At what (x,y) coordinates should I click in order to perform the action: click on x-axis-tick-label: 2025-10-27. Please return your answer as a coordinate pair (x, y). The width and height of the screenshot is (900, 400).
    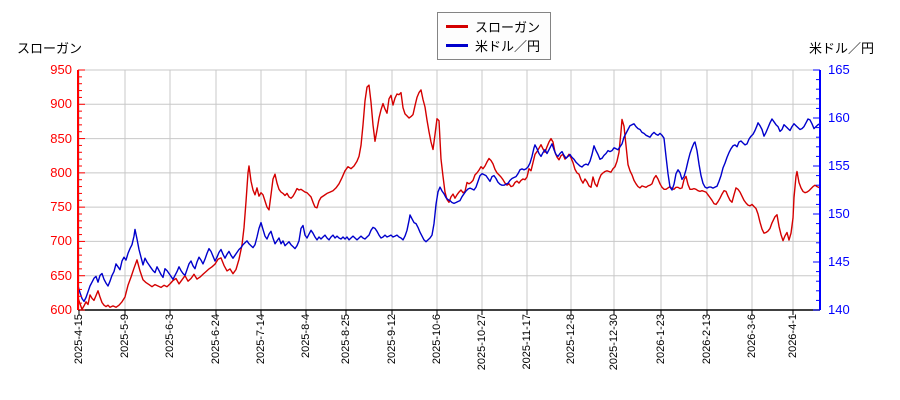
    Looking at the image, I should click on (482, 342).